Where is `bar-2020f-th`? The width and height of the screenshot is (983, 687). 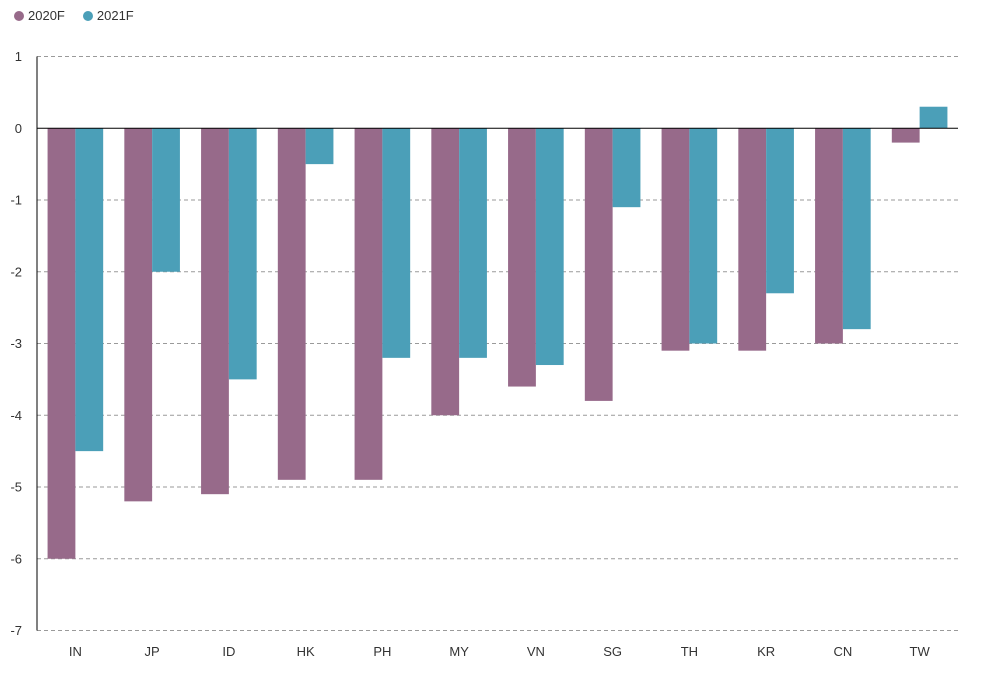
bar-2020f-th is located at coordinates (675, 239).